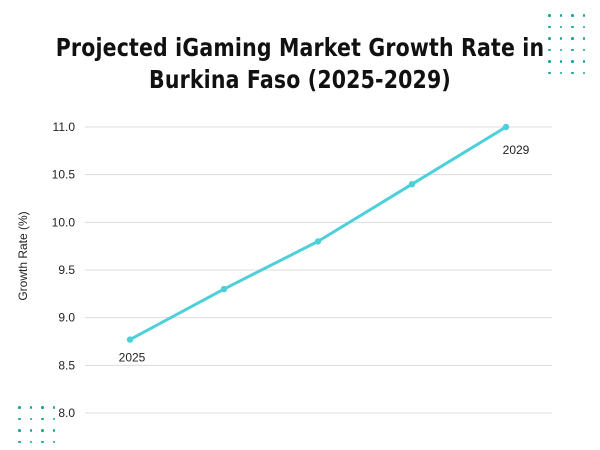  What do you see at coordinates (64, 175) in the screenshot?
I see `y-tick-label: 10.5` at bounding box center [64, 175].